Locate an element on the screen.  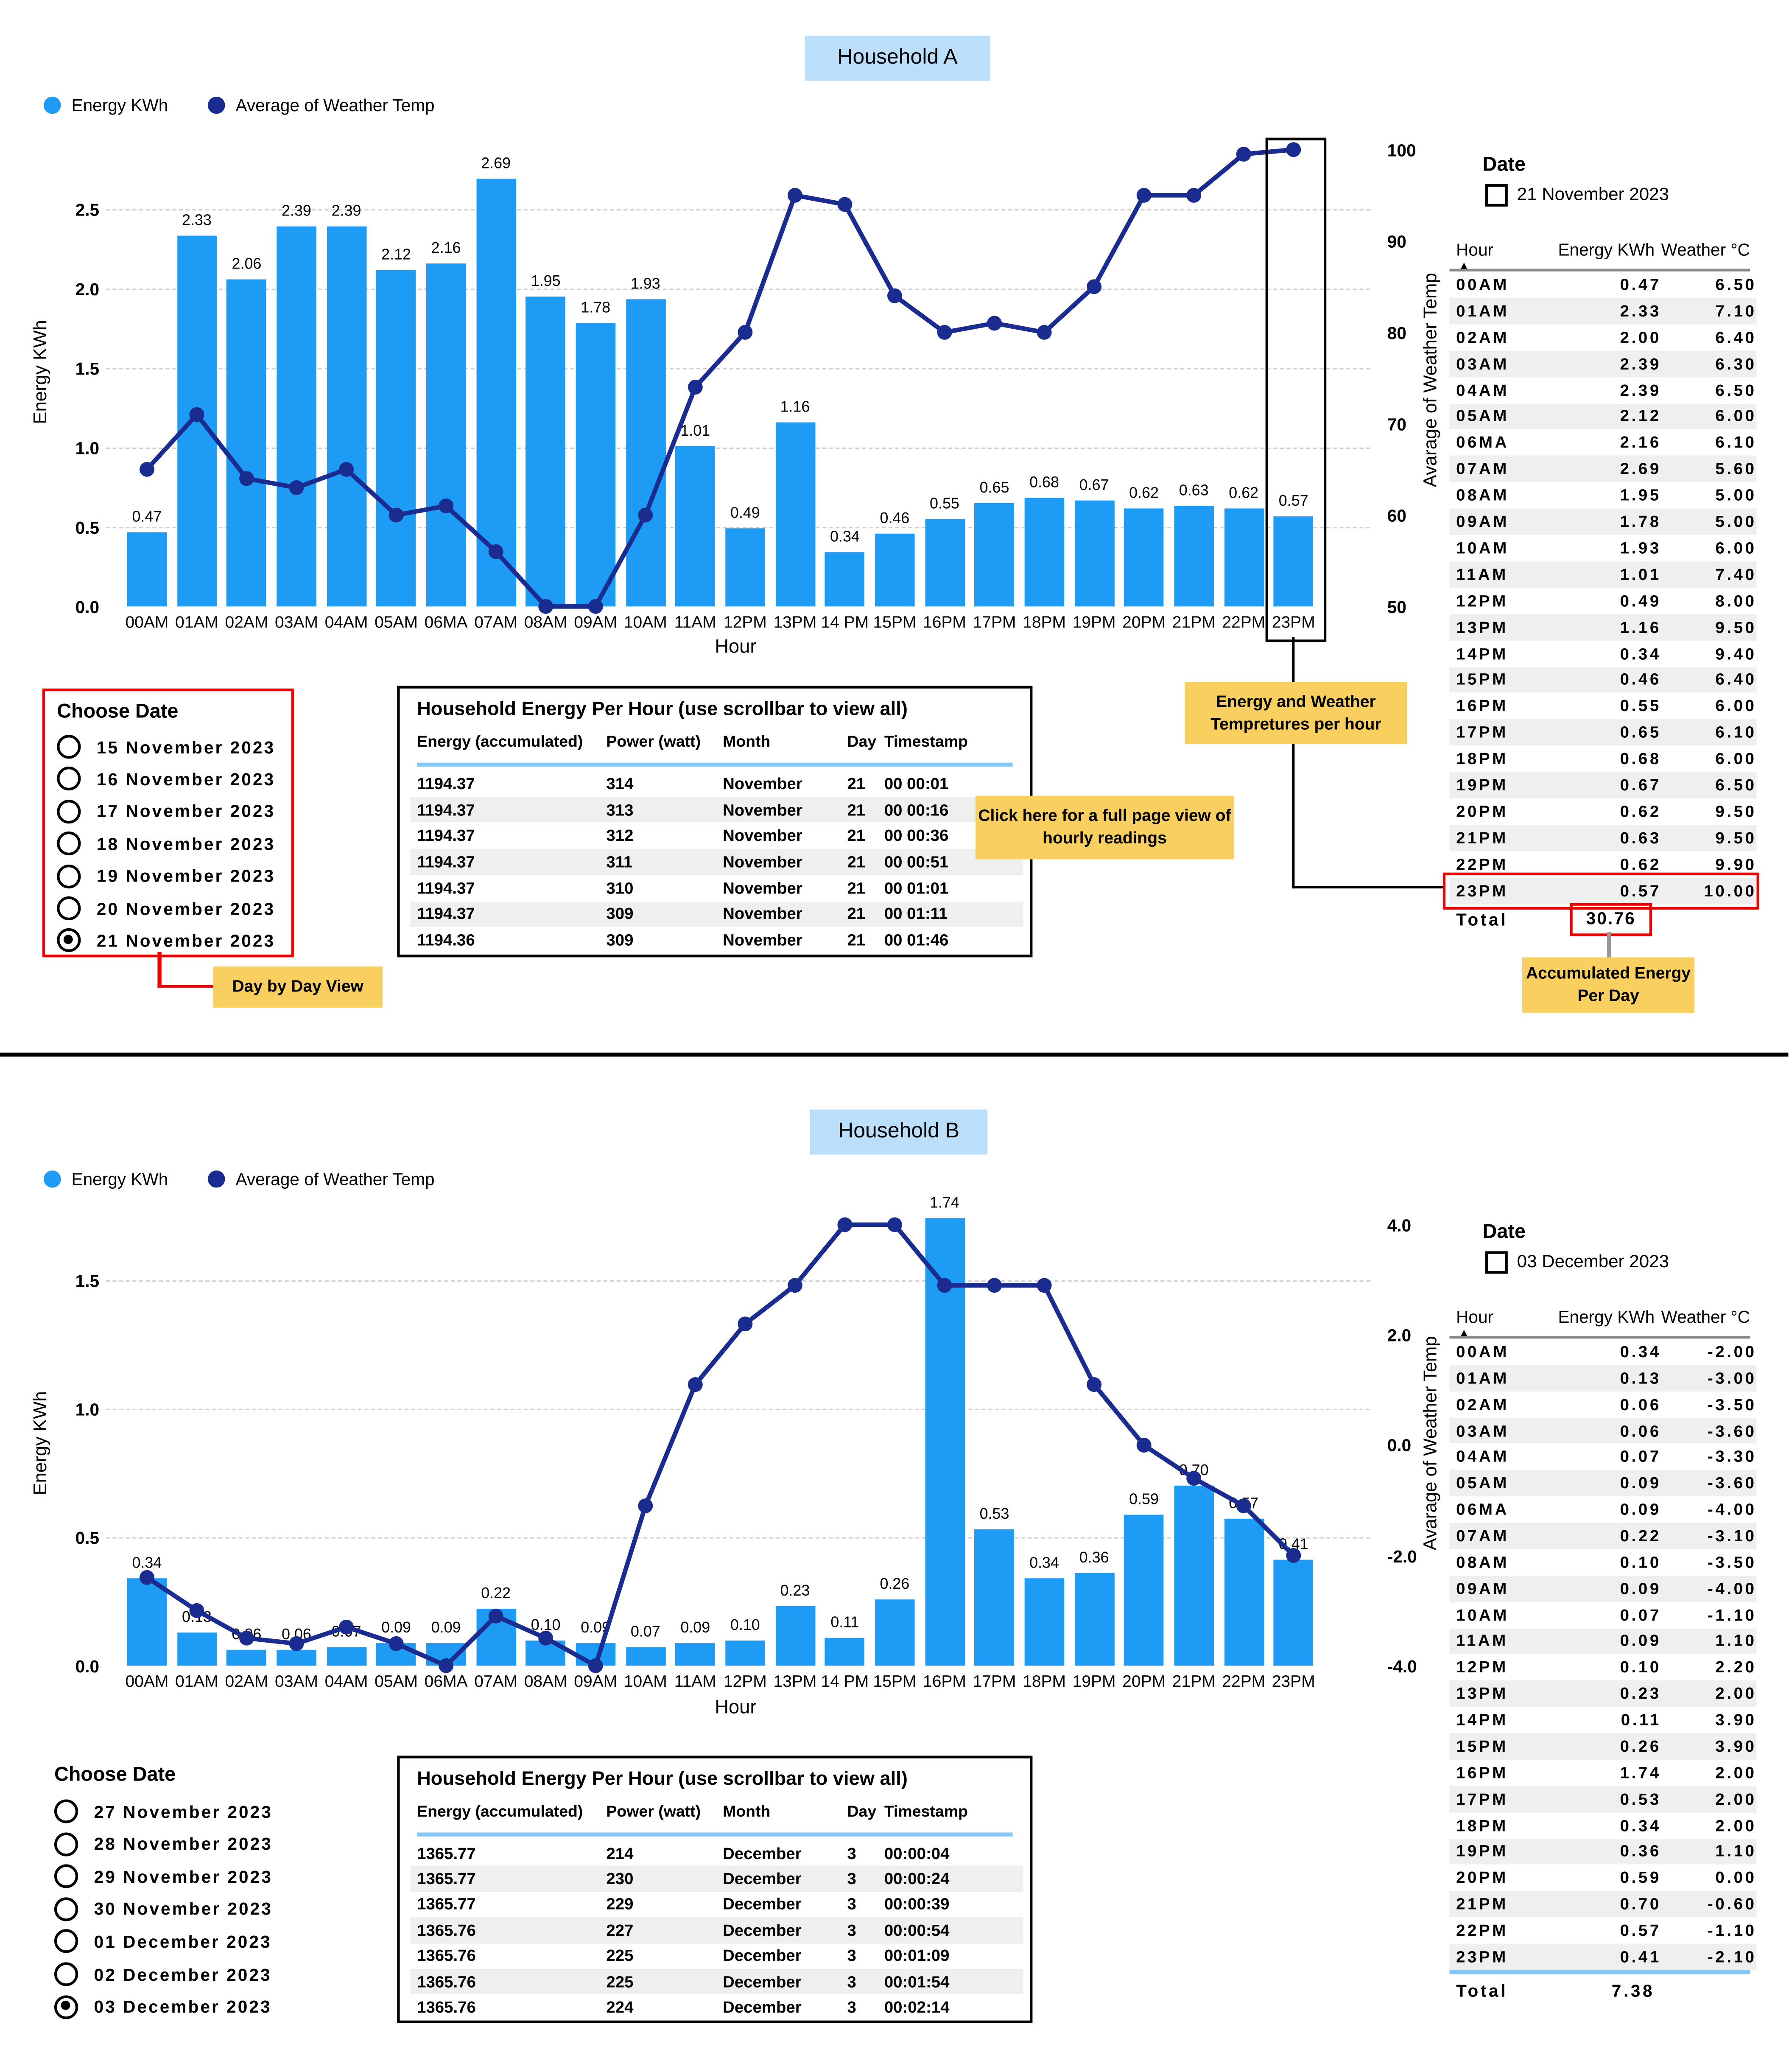
bar-19PM is located at coordinates (1094, 1620).